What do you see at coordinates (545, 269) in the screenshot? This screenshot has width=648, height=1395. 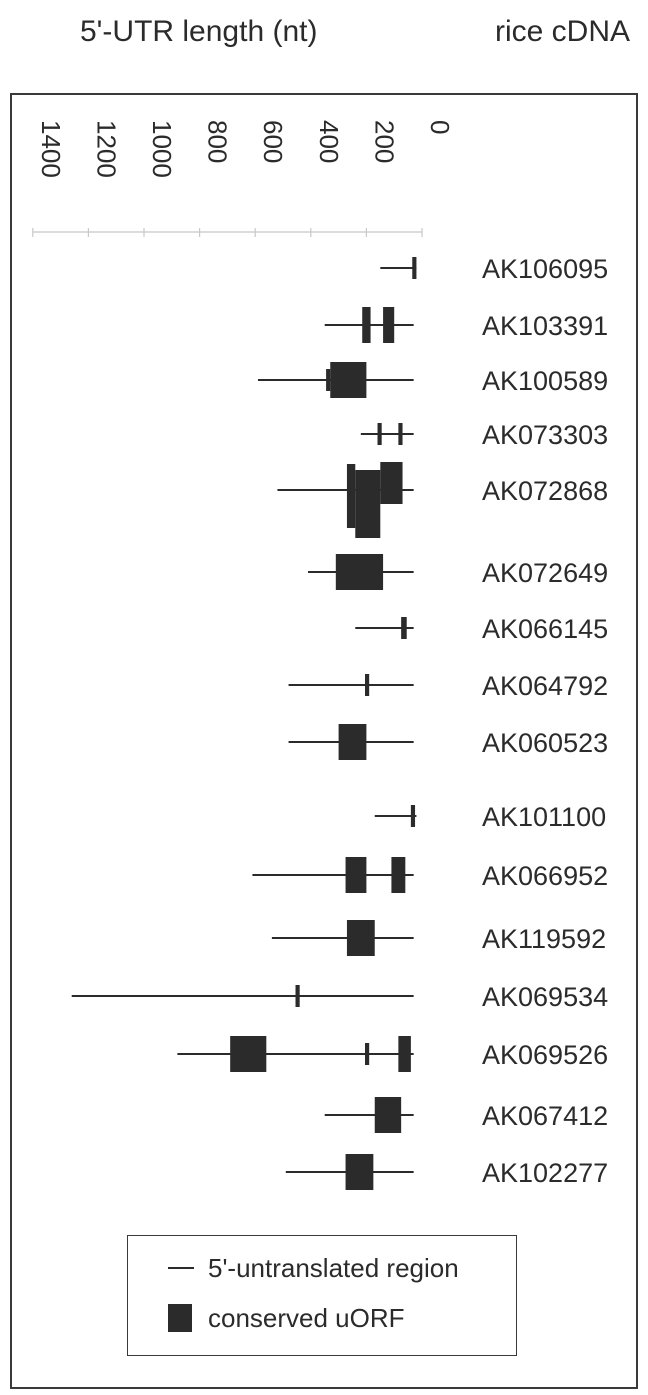 I see `gene-label: AK106095` at bounding box center [545, 269].